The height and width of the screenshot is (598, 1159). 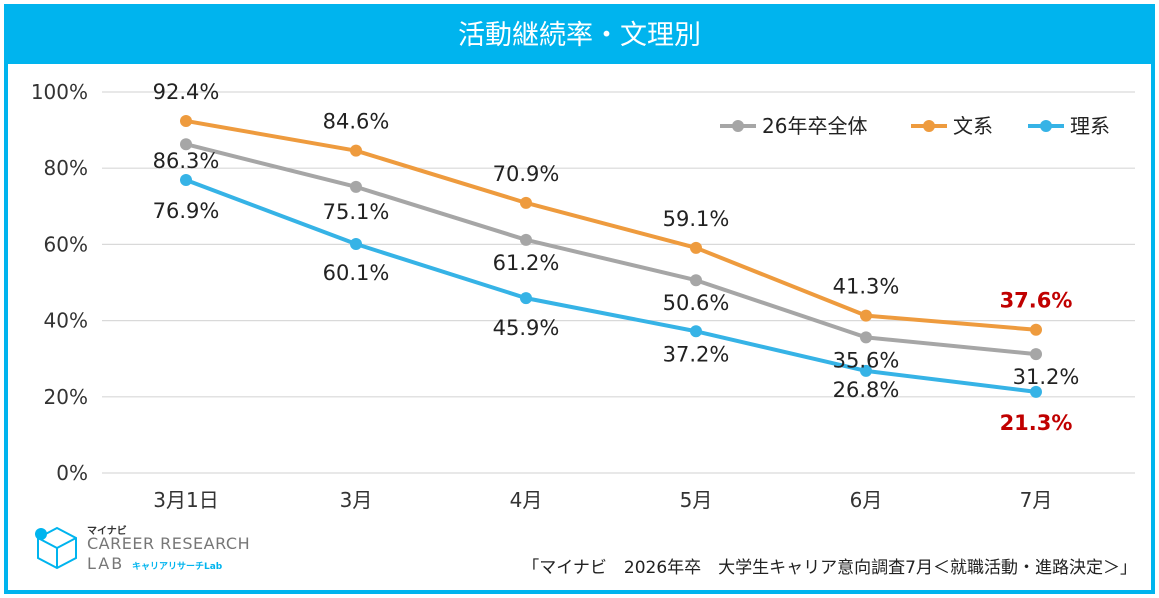 What do you see at coordinates (356, 500) in the screenshot?
I see `x-tick-label: 3月` at bounding box center [356, 500].